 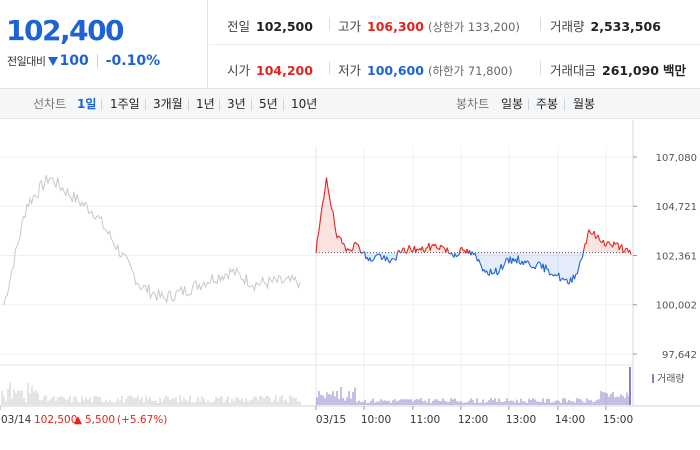 What do you see at coordinates (236, 104) in the screenshot?
I see `tab-3y: 3년` at bounding box center [236, 104].